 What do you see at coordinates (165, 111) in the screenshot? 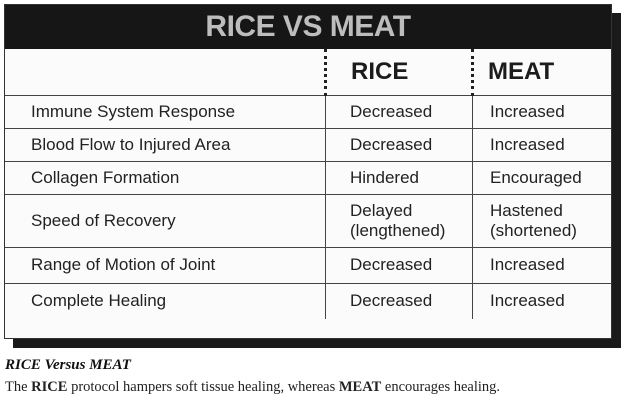
I see `row-label: Immune System Response` at bounding box center [165, 111].